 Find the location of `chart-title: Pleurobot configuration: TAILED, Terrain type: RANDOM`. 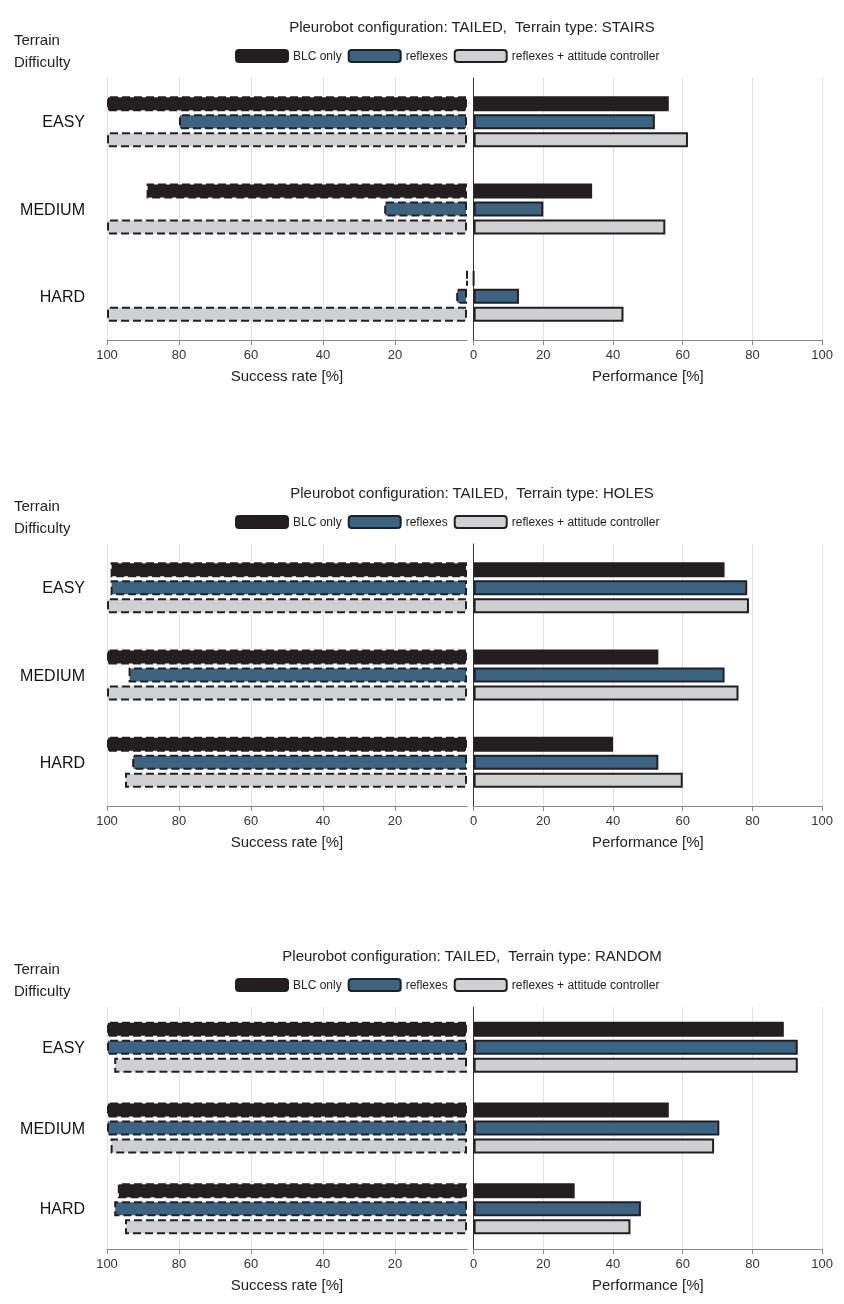

chart-title: Pleurobot configuration: TAILED, Terrain type: RANDOM is located at coordinates (472, 955).